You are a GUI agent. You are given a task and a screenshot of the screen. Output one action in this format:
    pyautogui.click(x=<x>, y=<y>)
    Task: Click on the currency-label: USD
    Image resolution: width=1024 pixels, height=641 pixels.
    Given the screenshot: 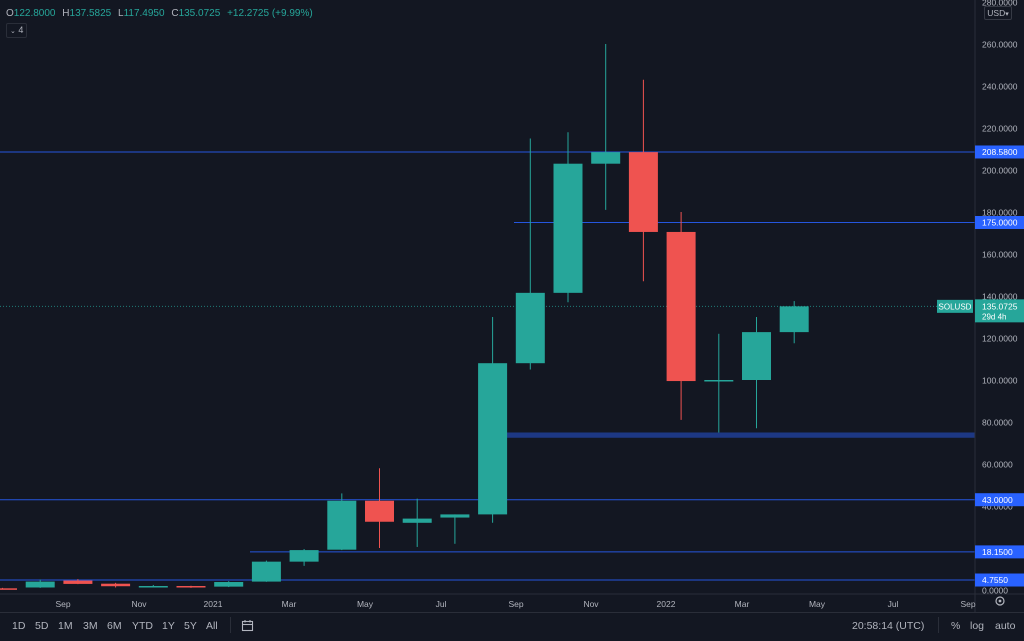 What is the action you would take?
    pyautogui.click(x=996, y=13)
    